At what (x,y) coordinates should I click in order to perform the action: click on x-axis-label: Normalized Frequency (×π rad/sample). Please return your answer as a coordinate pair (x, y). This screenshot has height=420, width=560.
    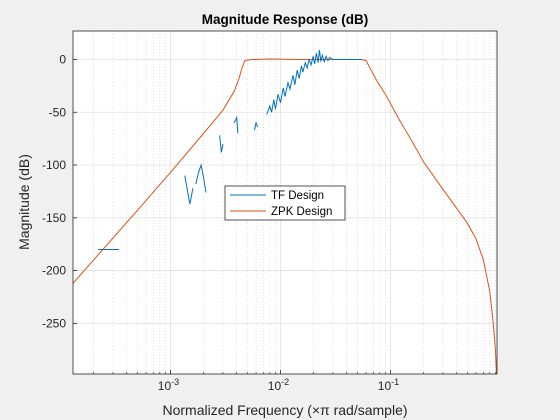
    Looking at the image, I should click on (284, 410).